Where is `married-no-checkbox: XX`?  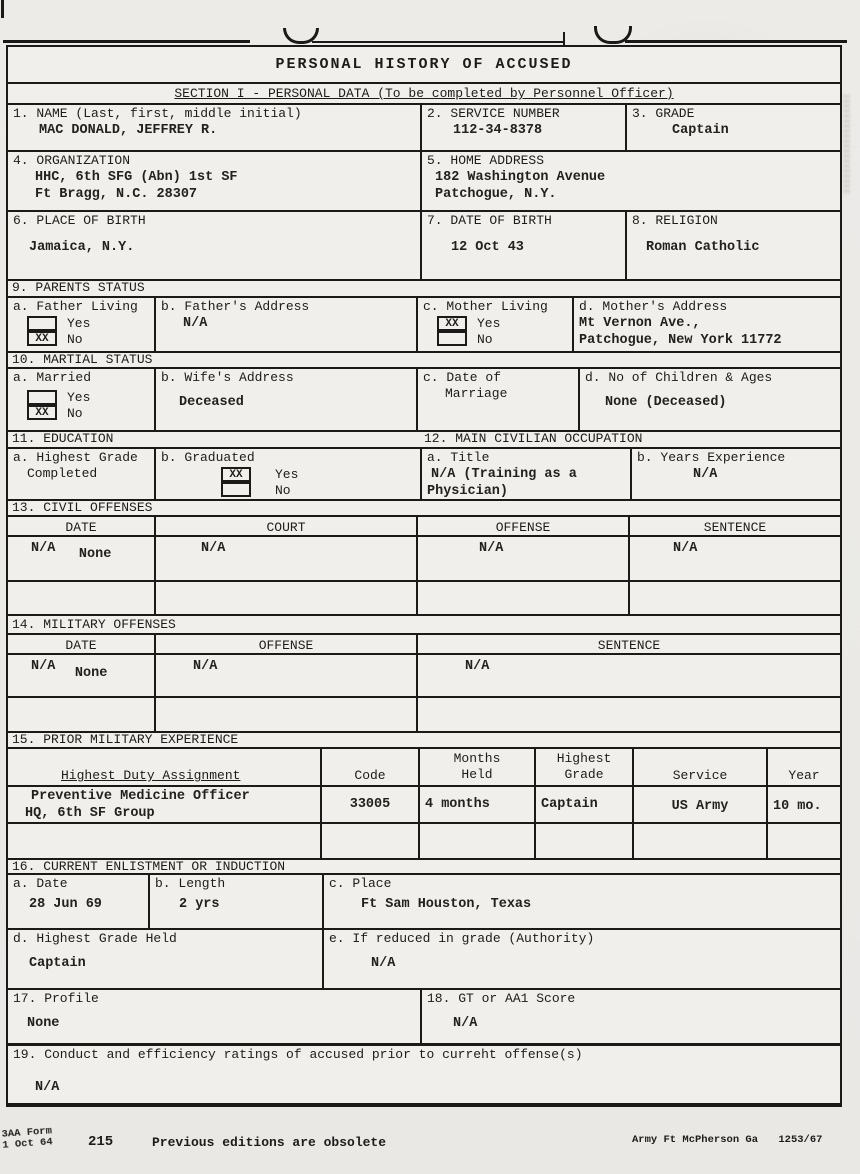
married-no-checkbox: XX is located at coordinates (42, 412).